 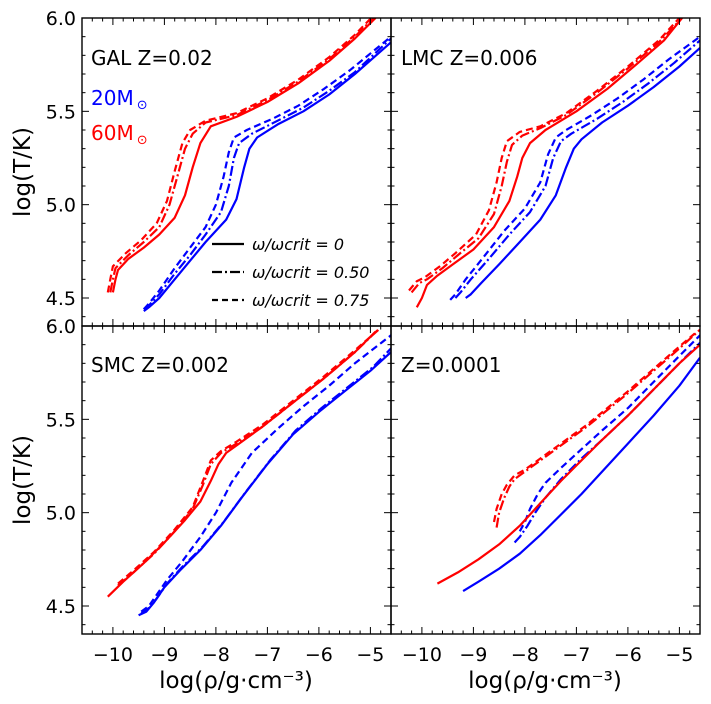 I want to click on x-axis-label-left: log(ρ/g·cm⁻³), so click(x=236, y=681).